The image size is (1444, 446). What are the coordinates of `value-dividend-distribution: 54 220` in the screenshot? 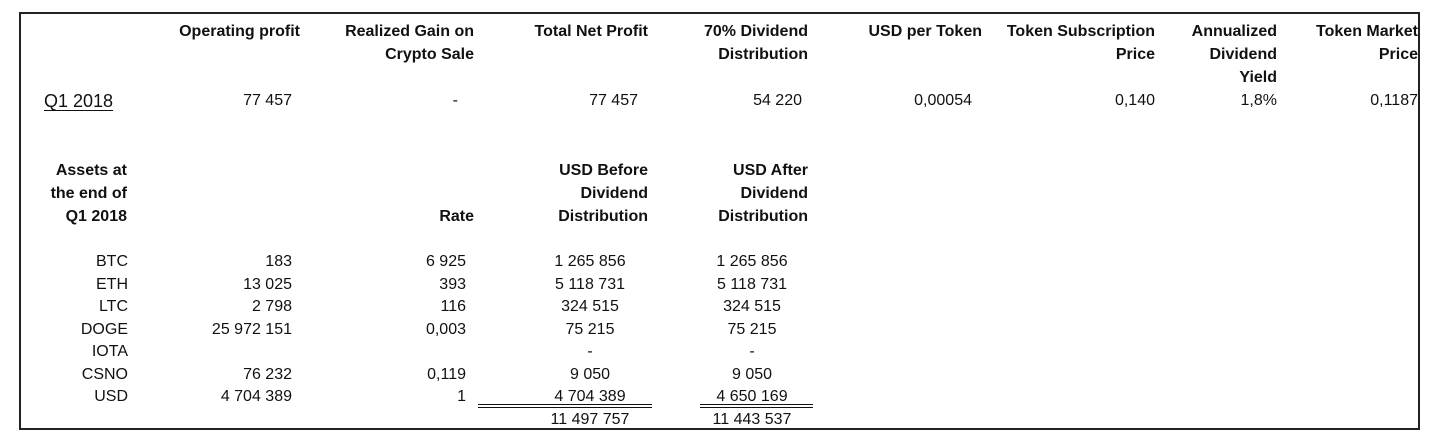 It's located at (777, 100).